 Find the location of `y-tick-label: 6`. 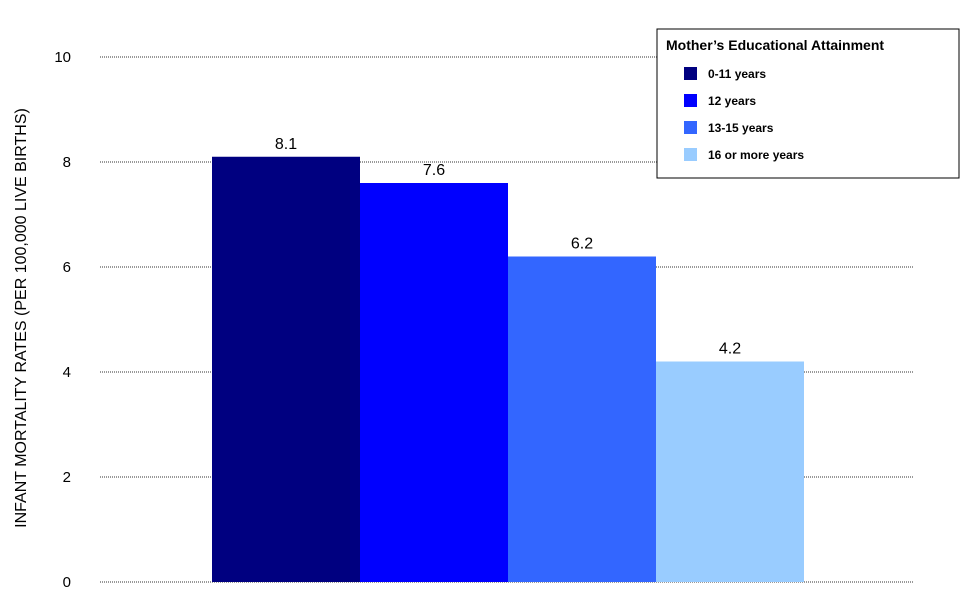

y-tick-label: 6 is located at coordinates (67, 267).